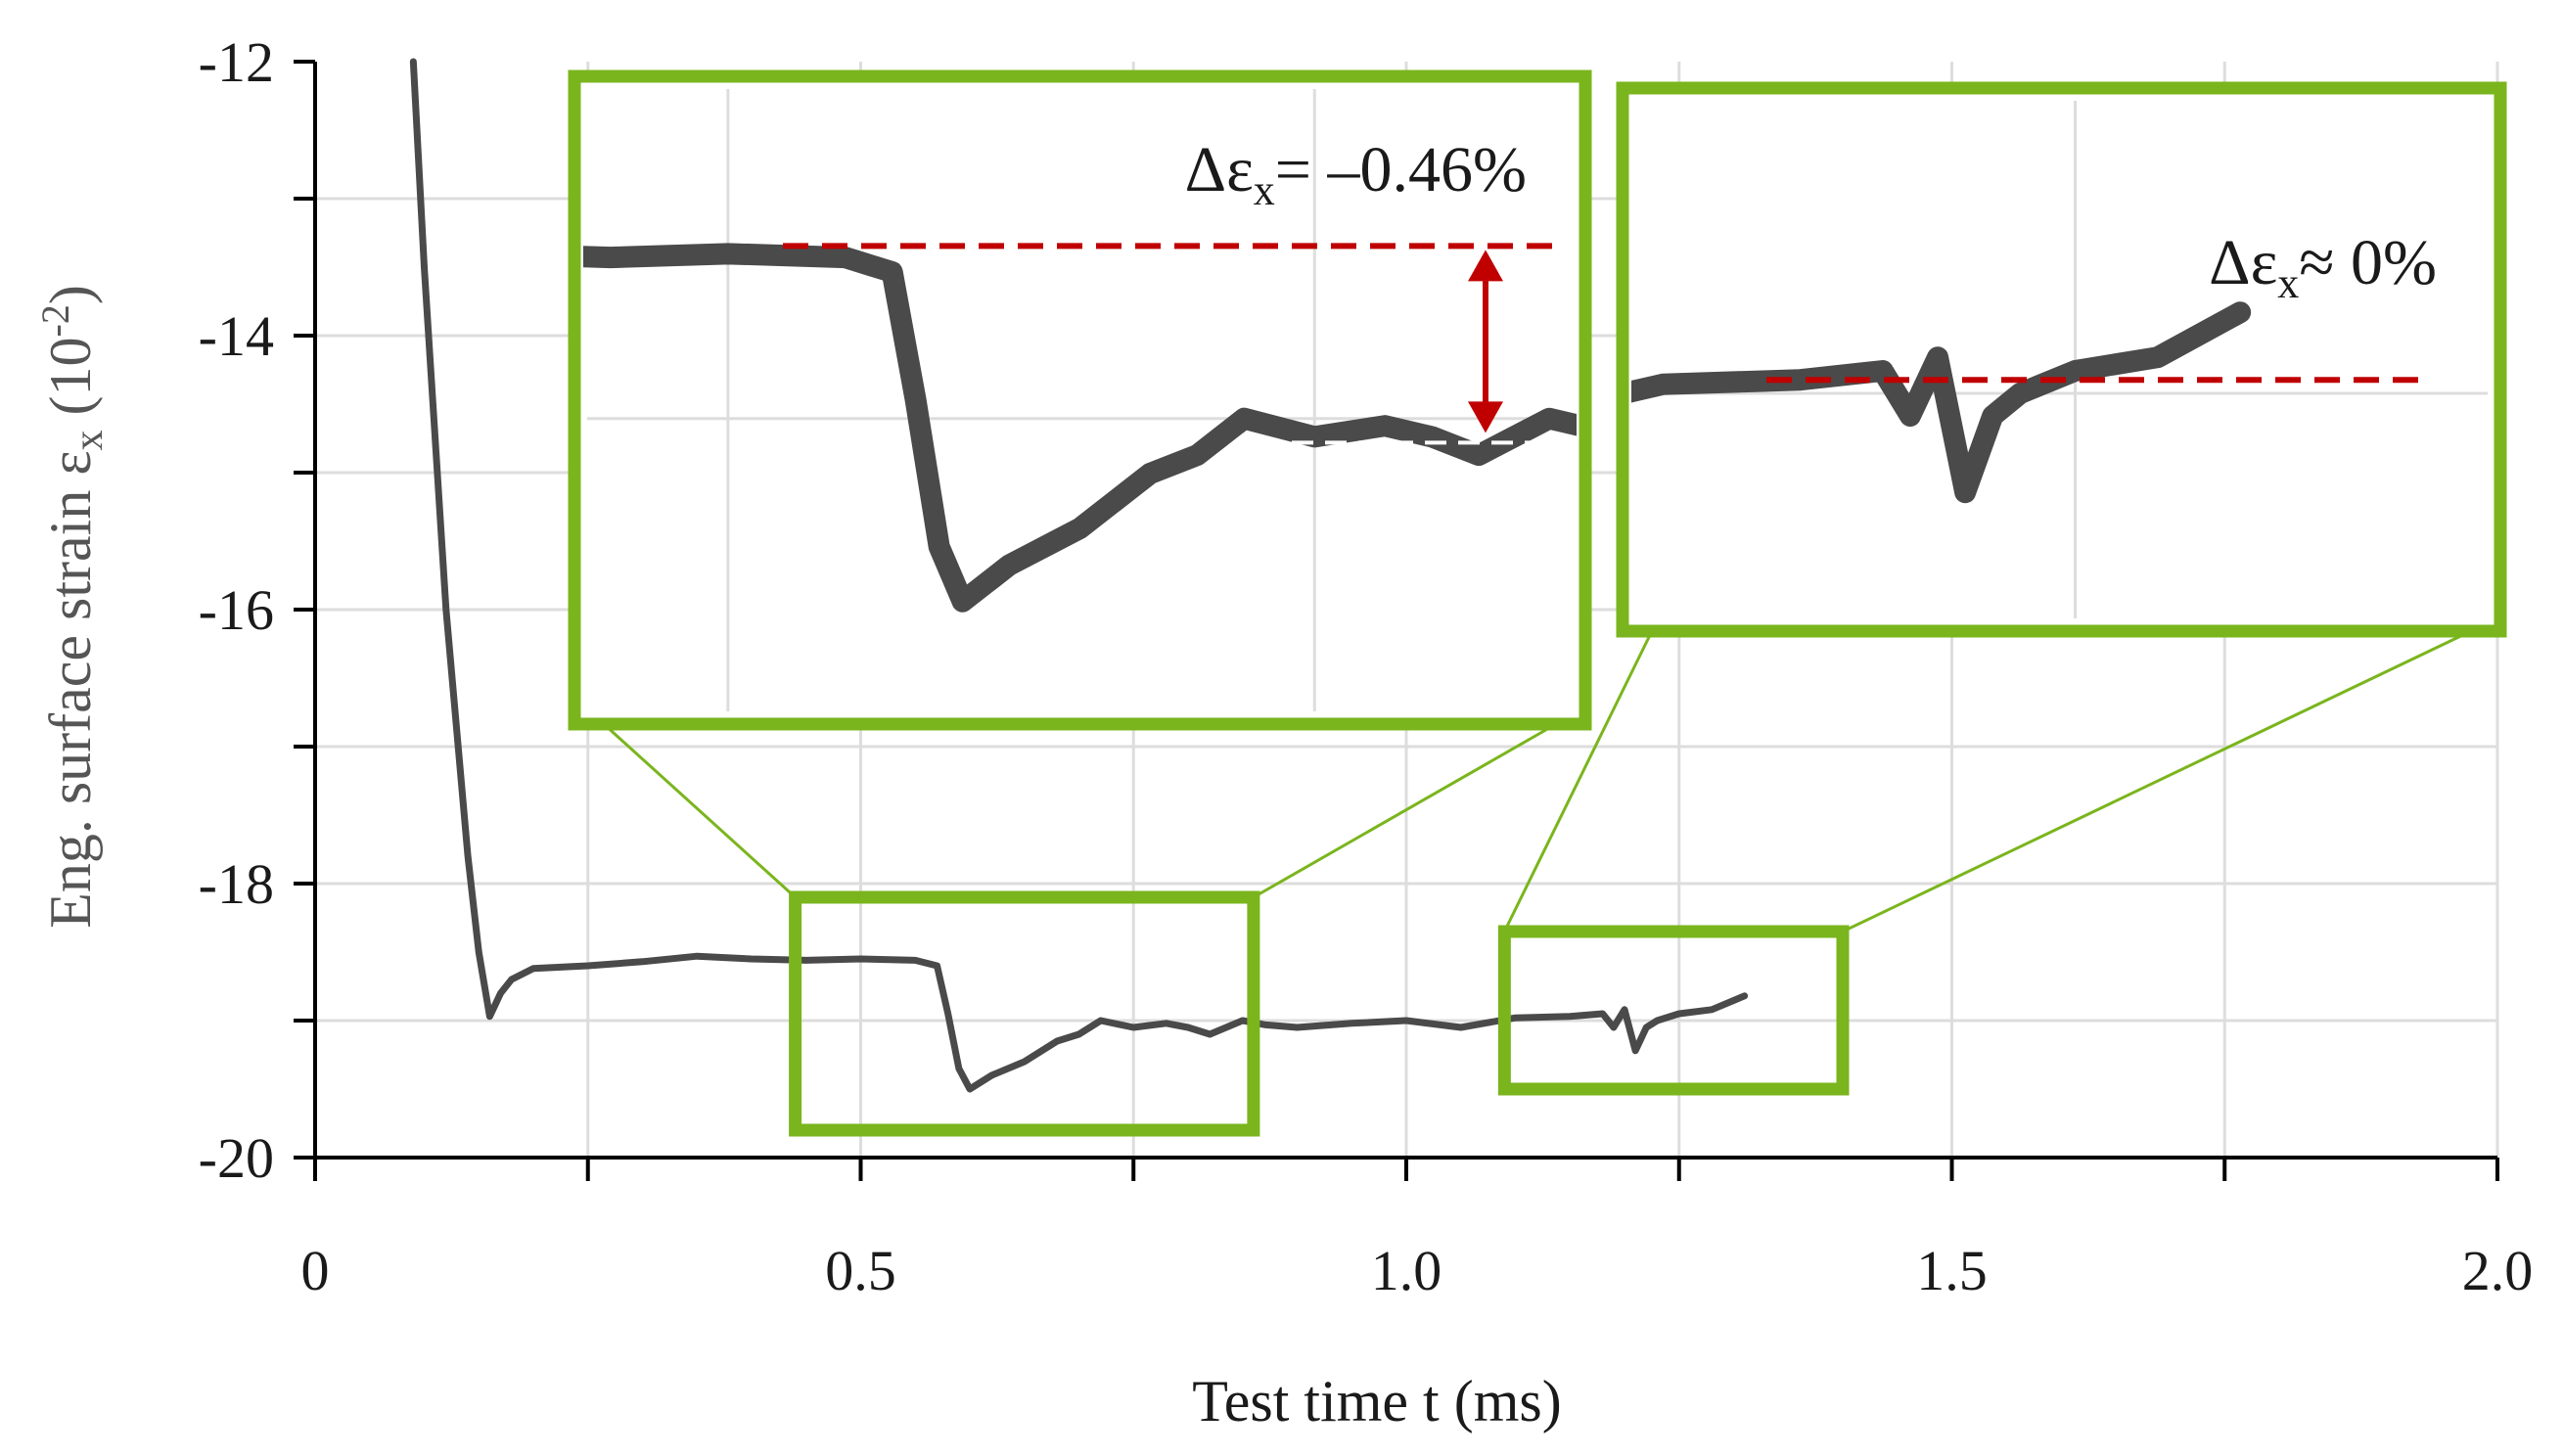 Image resolution: width=2563 pixels, height=1456 pixels. What do you see at coordinates (70, 689) in the screenshot?
I see `y-axis-label-main: Eng. surface strain ε` at bounding box center [70, 689].